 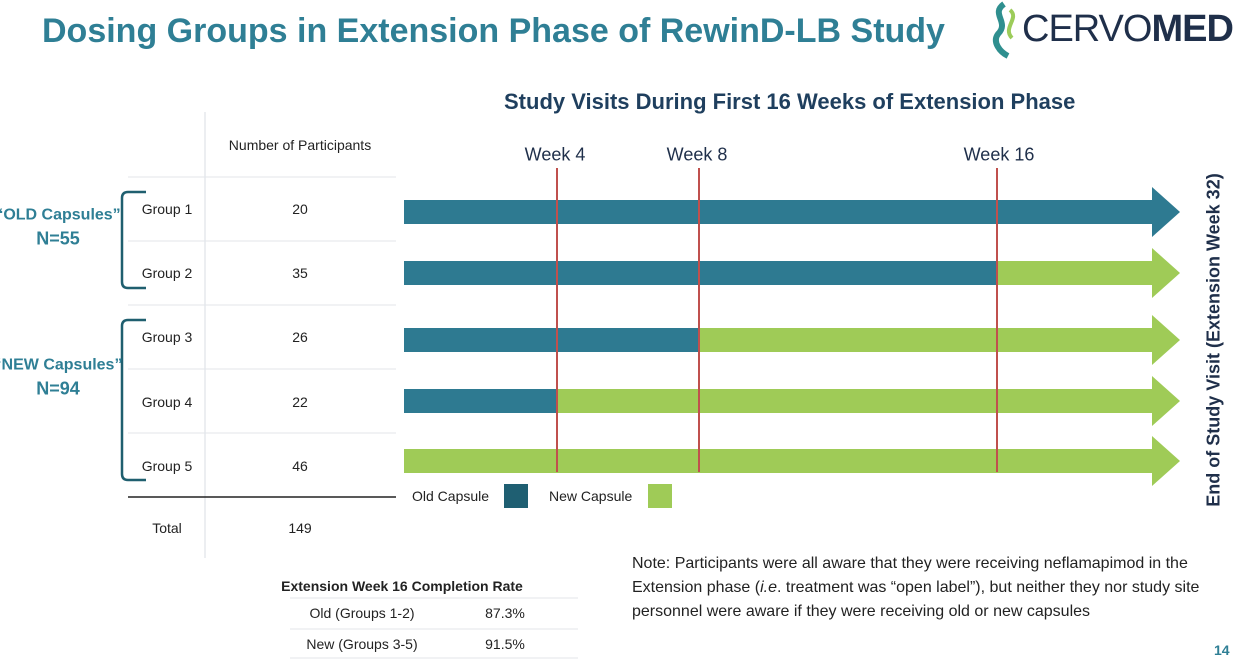 I want to click on table-cell: Group 1, so click(x=167, y=209).